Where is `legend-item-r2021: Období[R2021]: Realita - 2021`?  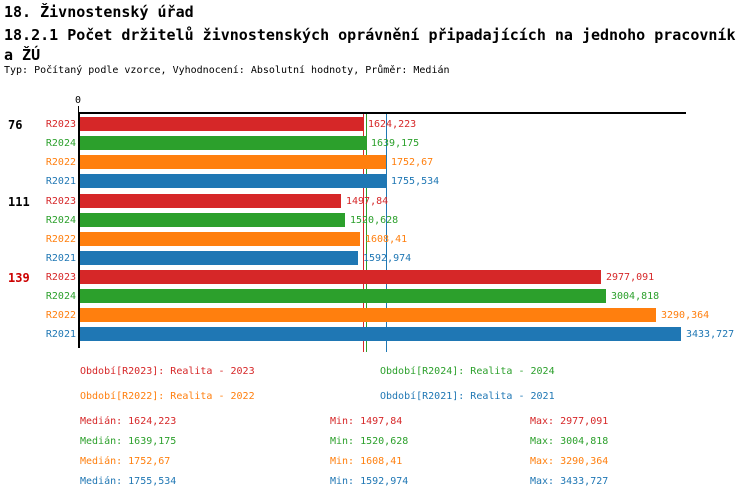
legend-item-r2021: Období[R2021]: Realita - 2021 is located at coordinates (467, 396).